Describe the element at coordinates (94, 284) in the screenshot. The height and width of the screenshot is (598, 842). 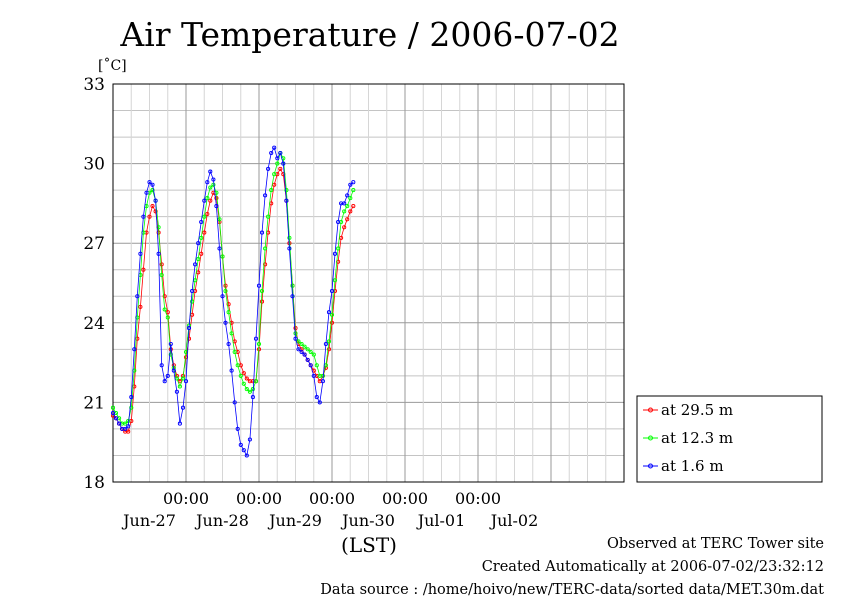
I see `y-ticks: 18 21 24 27 30 33` at that location.